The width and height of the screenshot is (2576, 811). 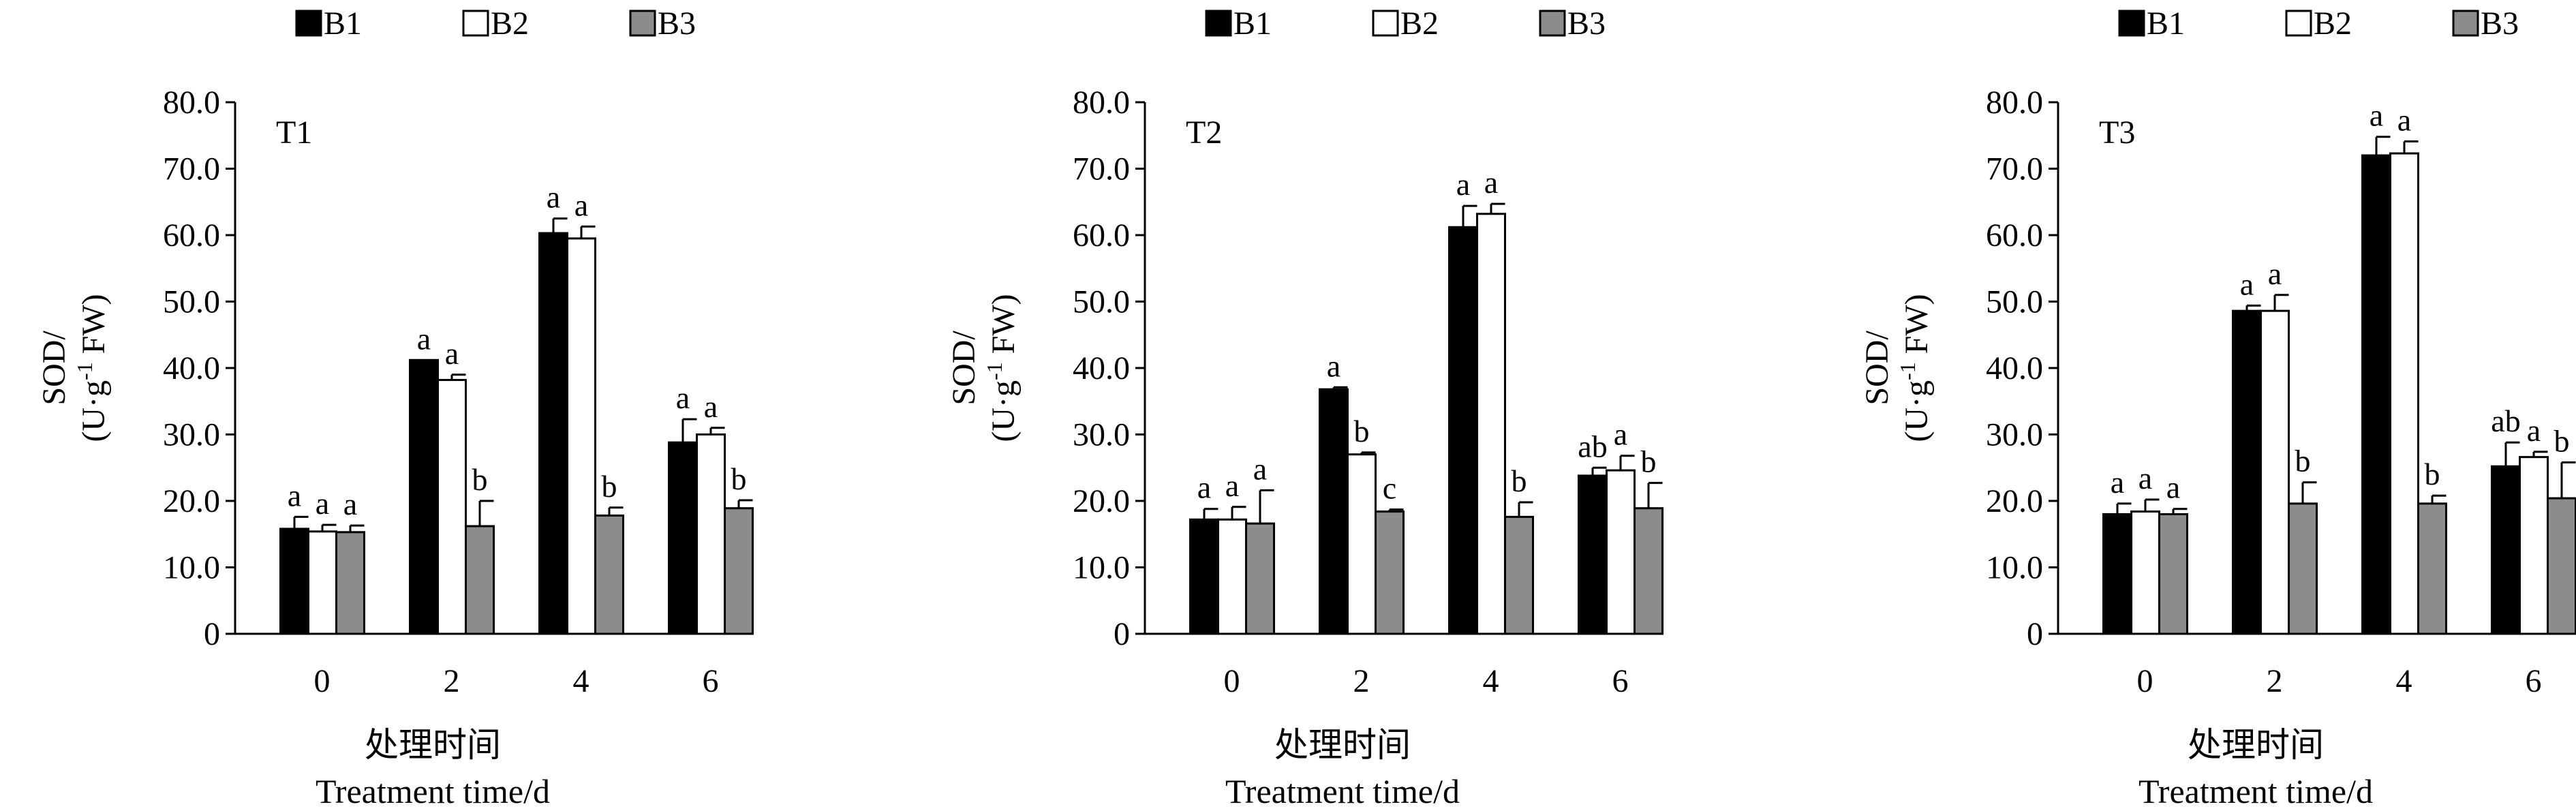 What do you see at coordinates (1002, 368) in the screenshot?
I see `y-axis-title-line2: (U·g-1 FW)` at bounding box center [1002, 368].